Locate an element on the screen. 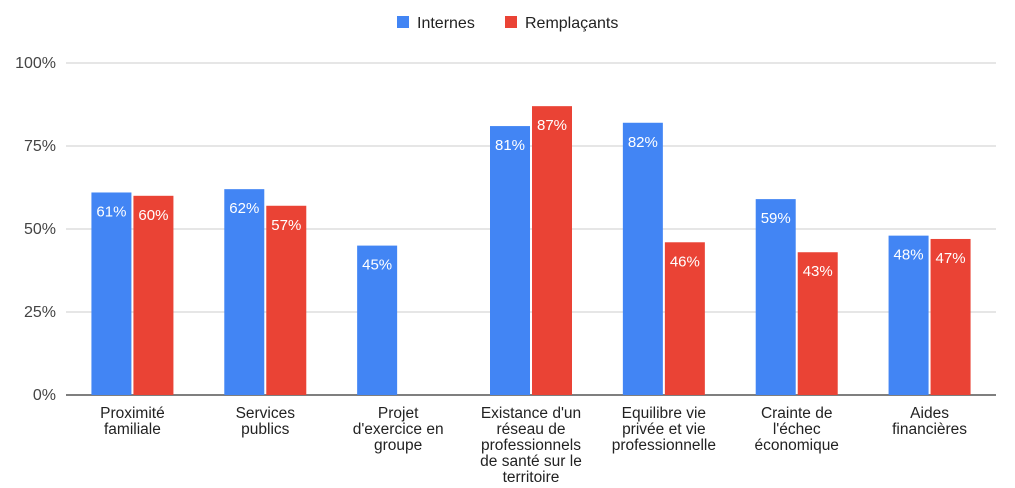 Image resolution: width=1015 pixels, height=488 pixels. x-category-label: Aides financières is located at coordinates (929, 421).